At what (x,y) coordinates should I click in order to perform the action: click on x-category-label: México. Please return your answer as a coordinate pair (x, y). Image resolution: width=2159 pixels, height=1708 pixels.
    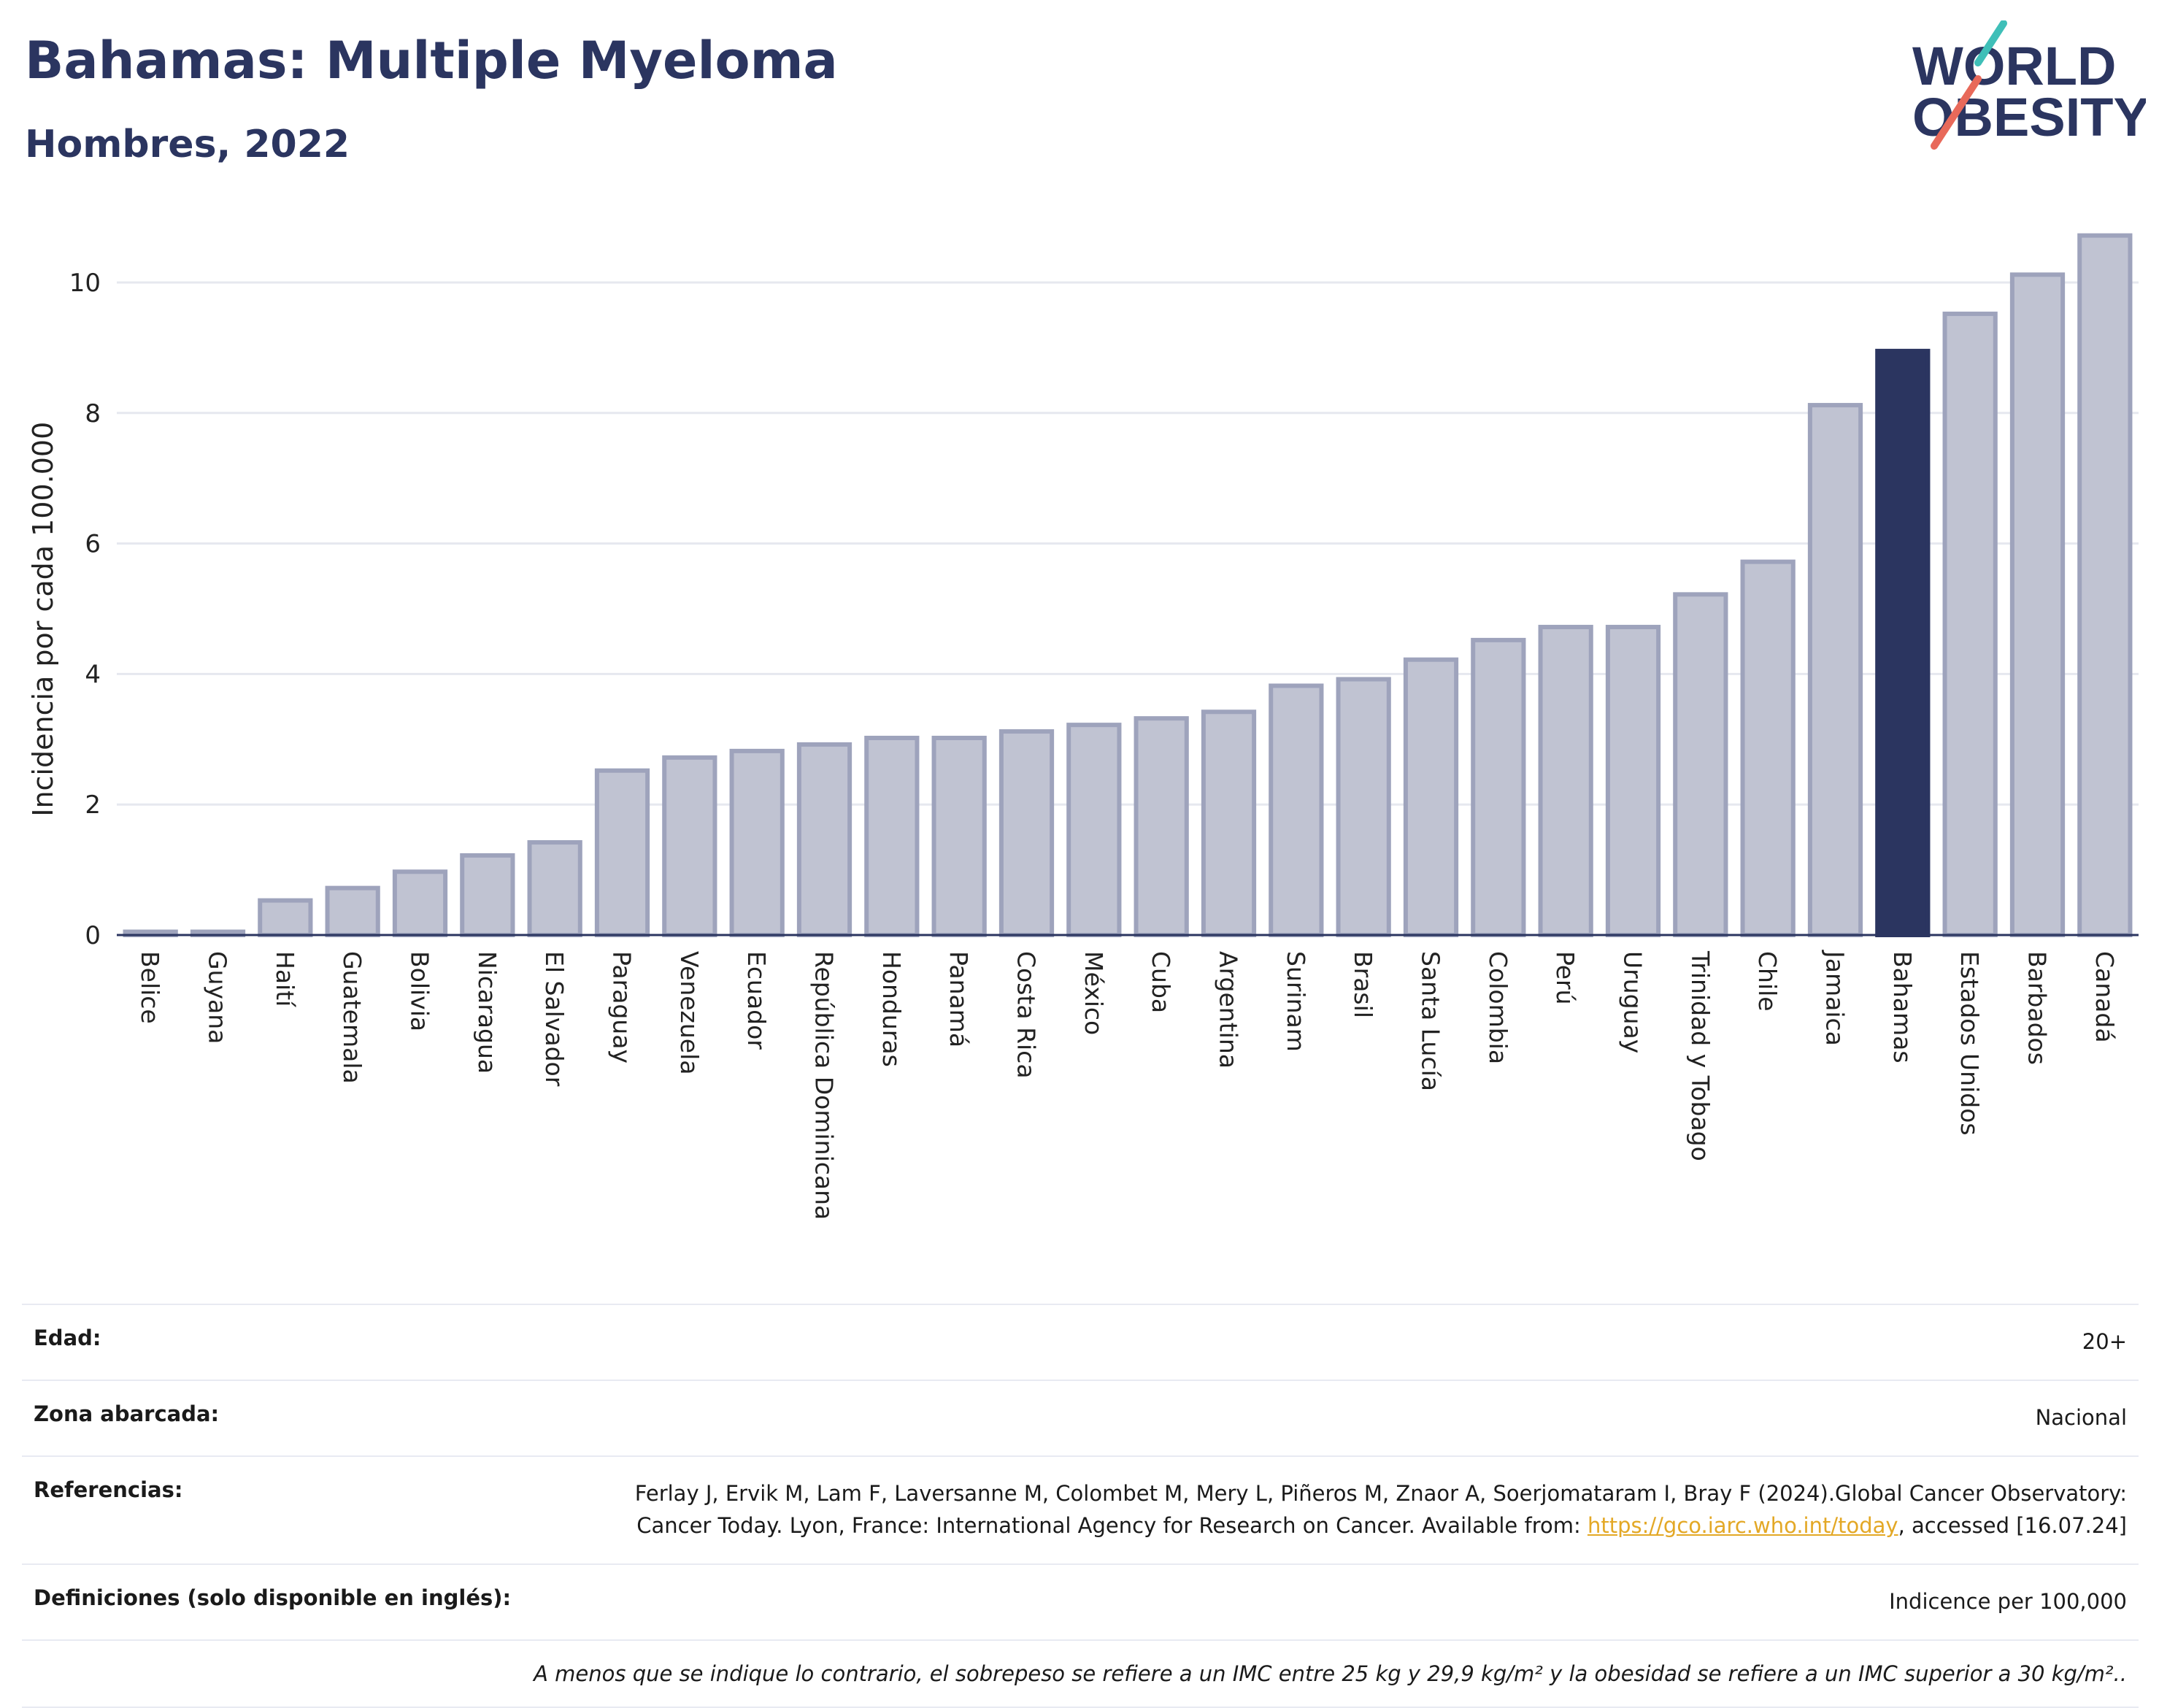
    Looking at the image, I should click on (1094, 993).